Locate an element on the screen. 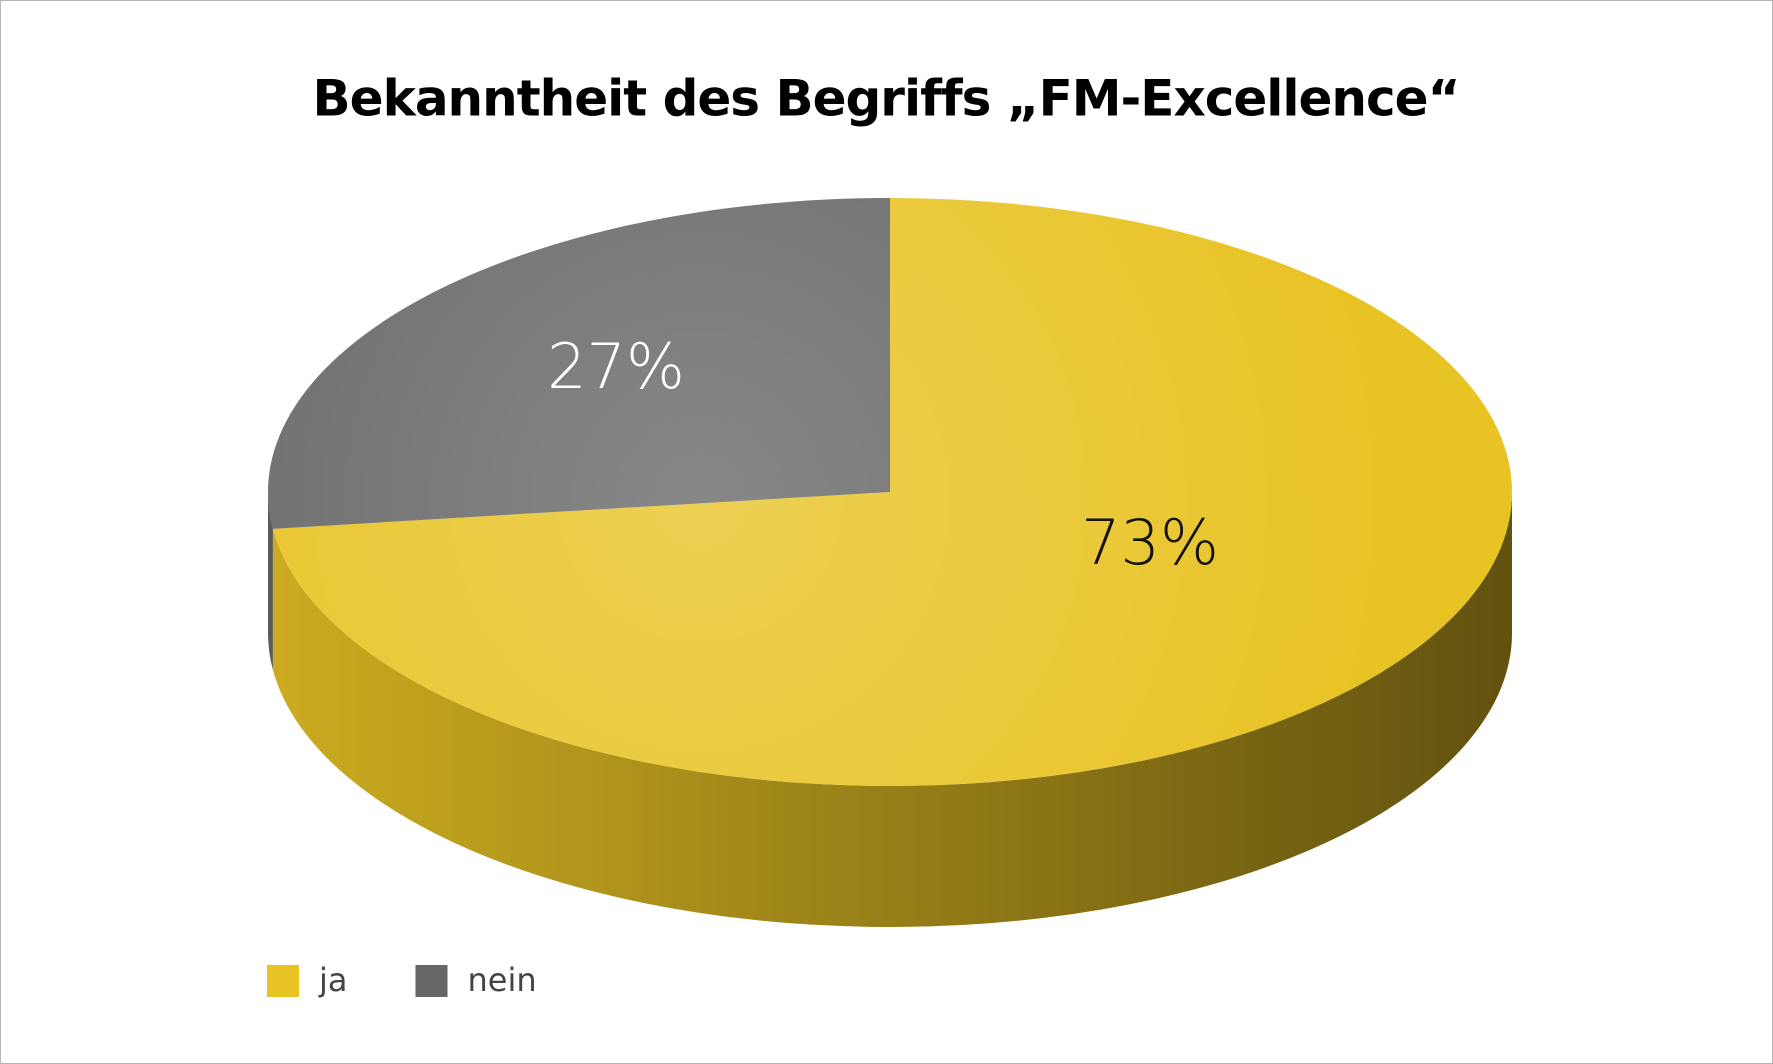 The width and height of the screenshot is (1773, 1064). side-shade is located at coordinates (270, 581).